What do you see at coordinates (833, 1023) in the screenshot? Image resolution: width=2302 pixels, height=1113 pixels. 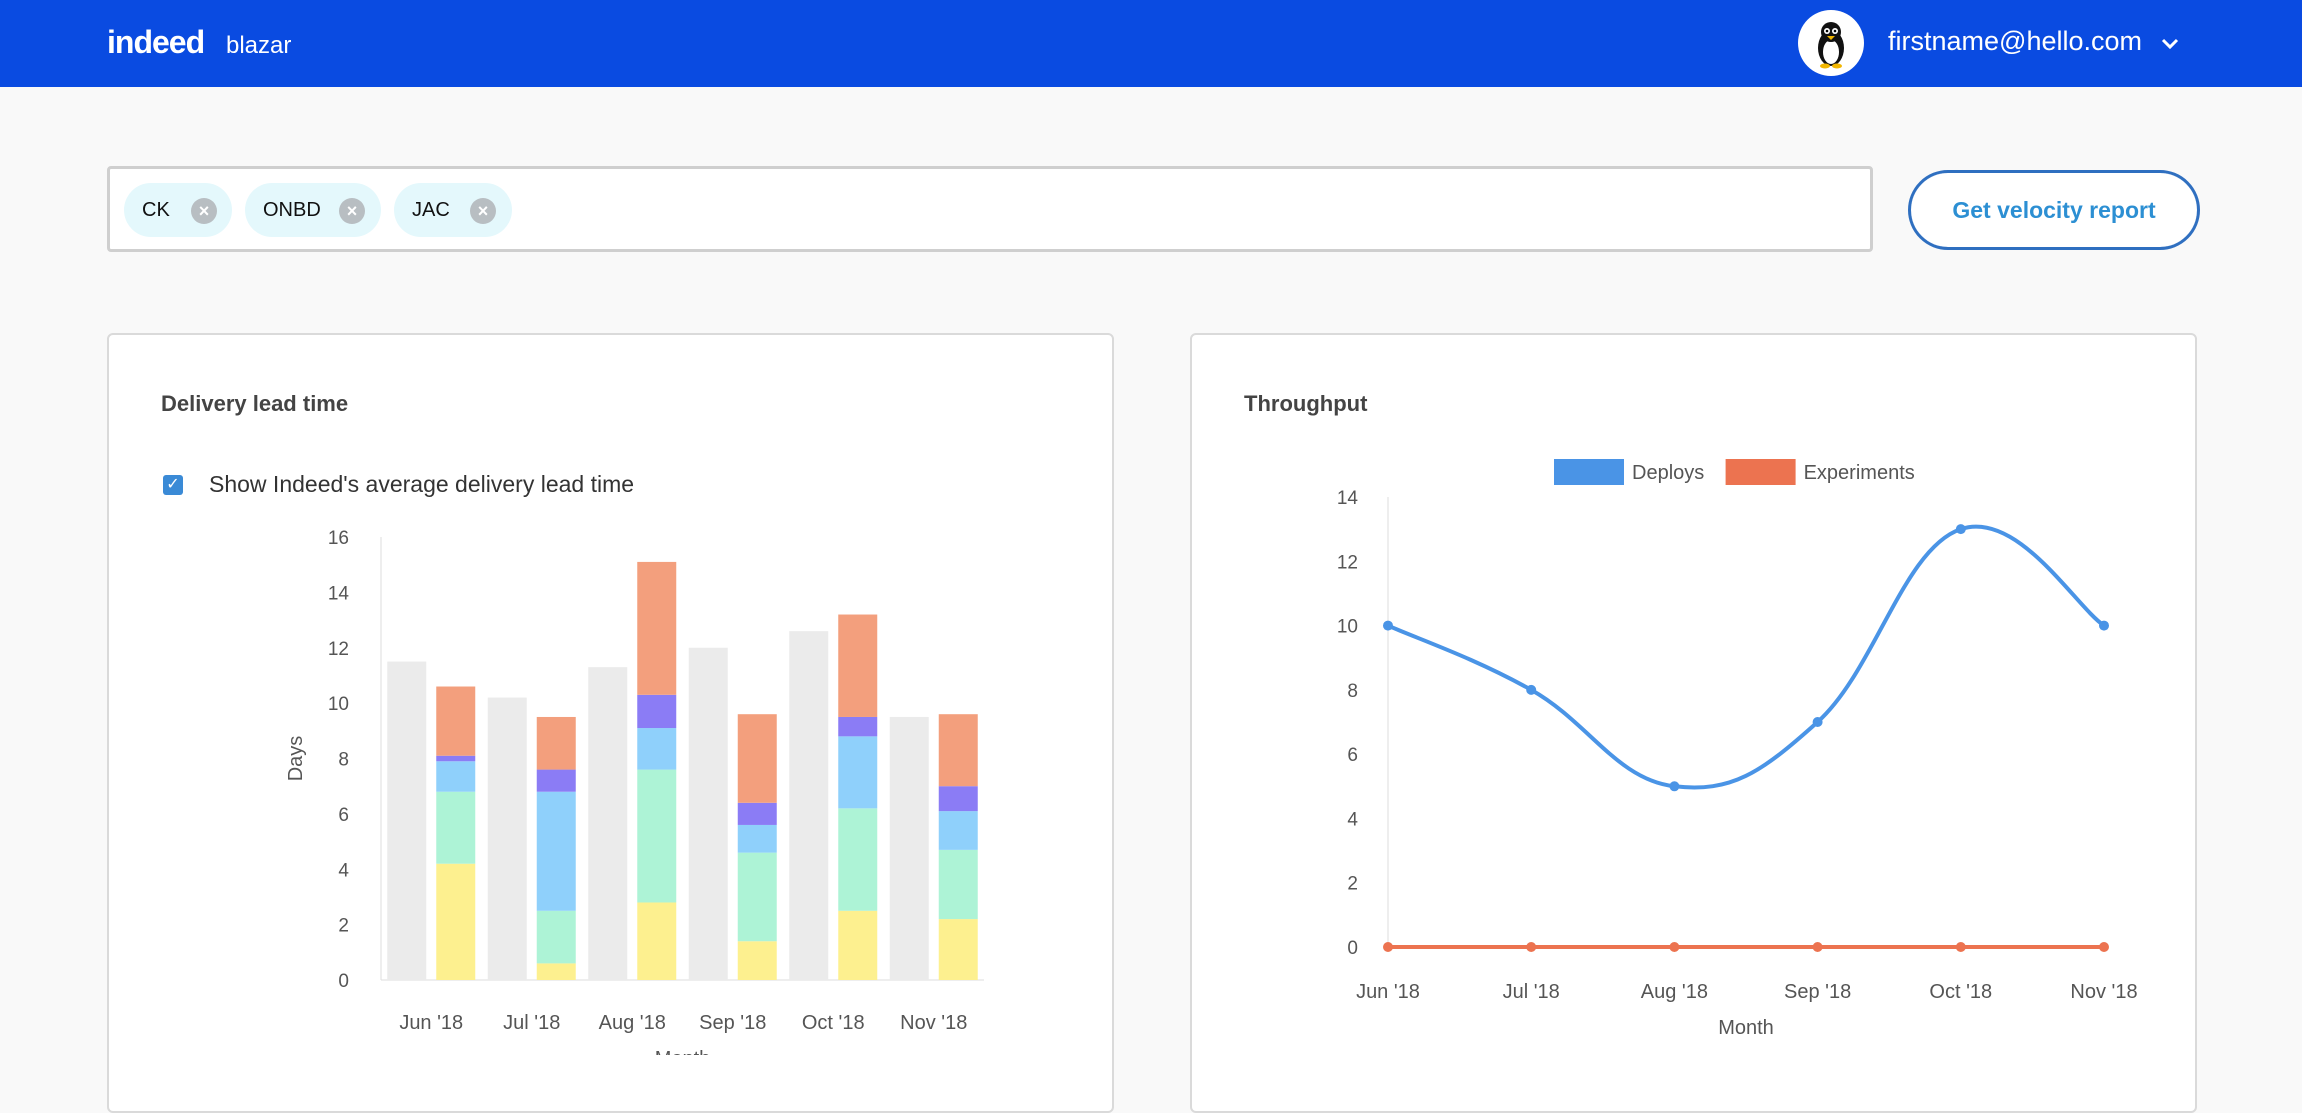 I see `x-tick-label: Oct '18` at bounding box center [833, 1023].